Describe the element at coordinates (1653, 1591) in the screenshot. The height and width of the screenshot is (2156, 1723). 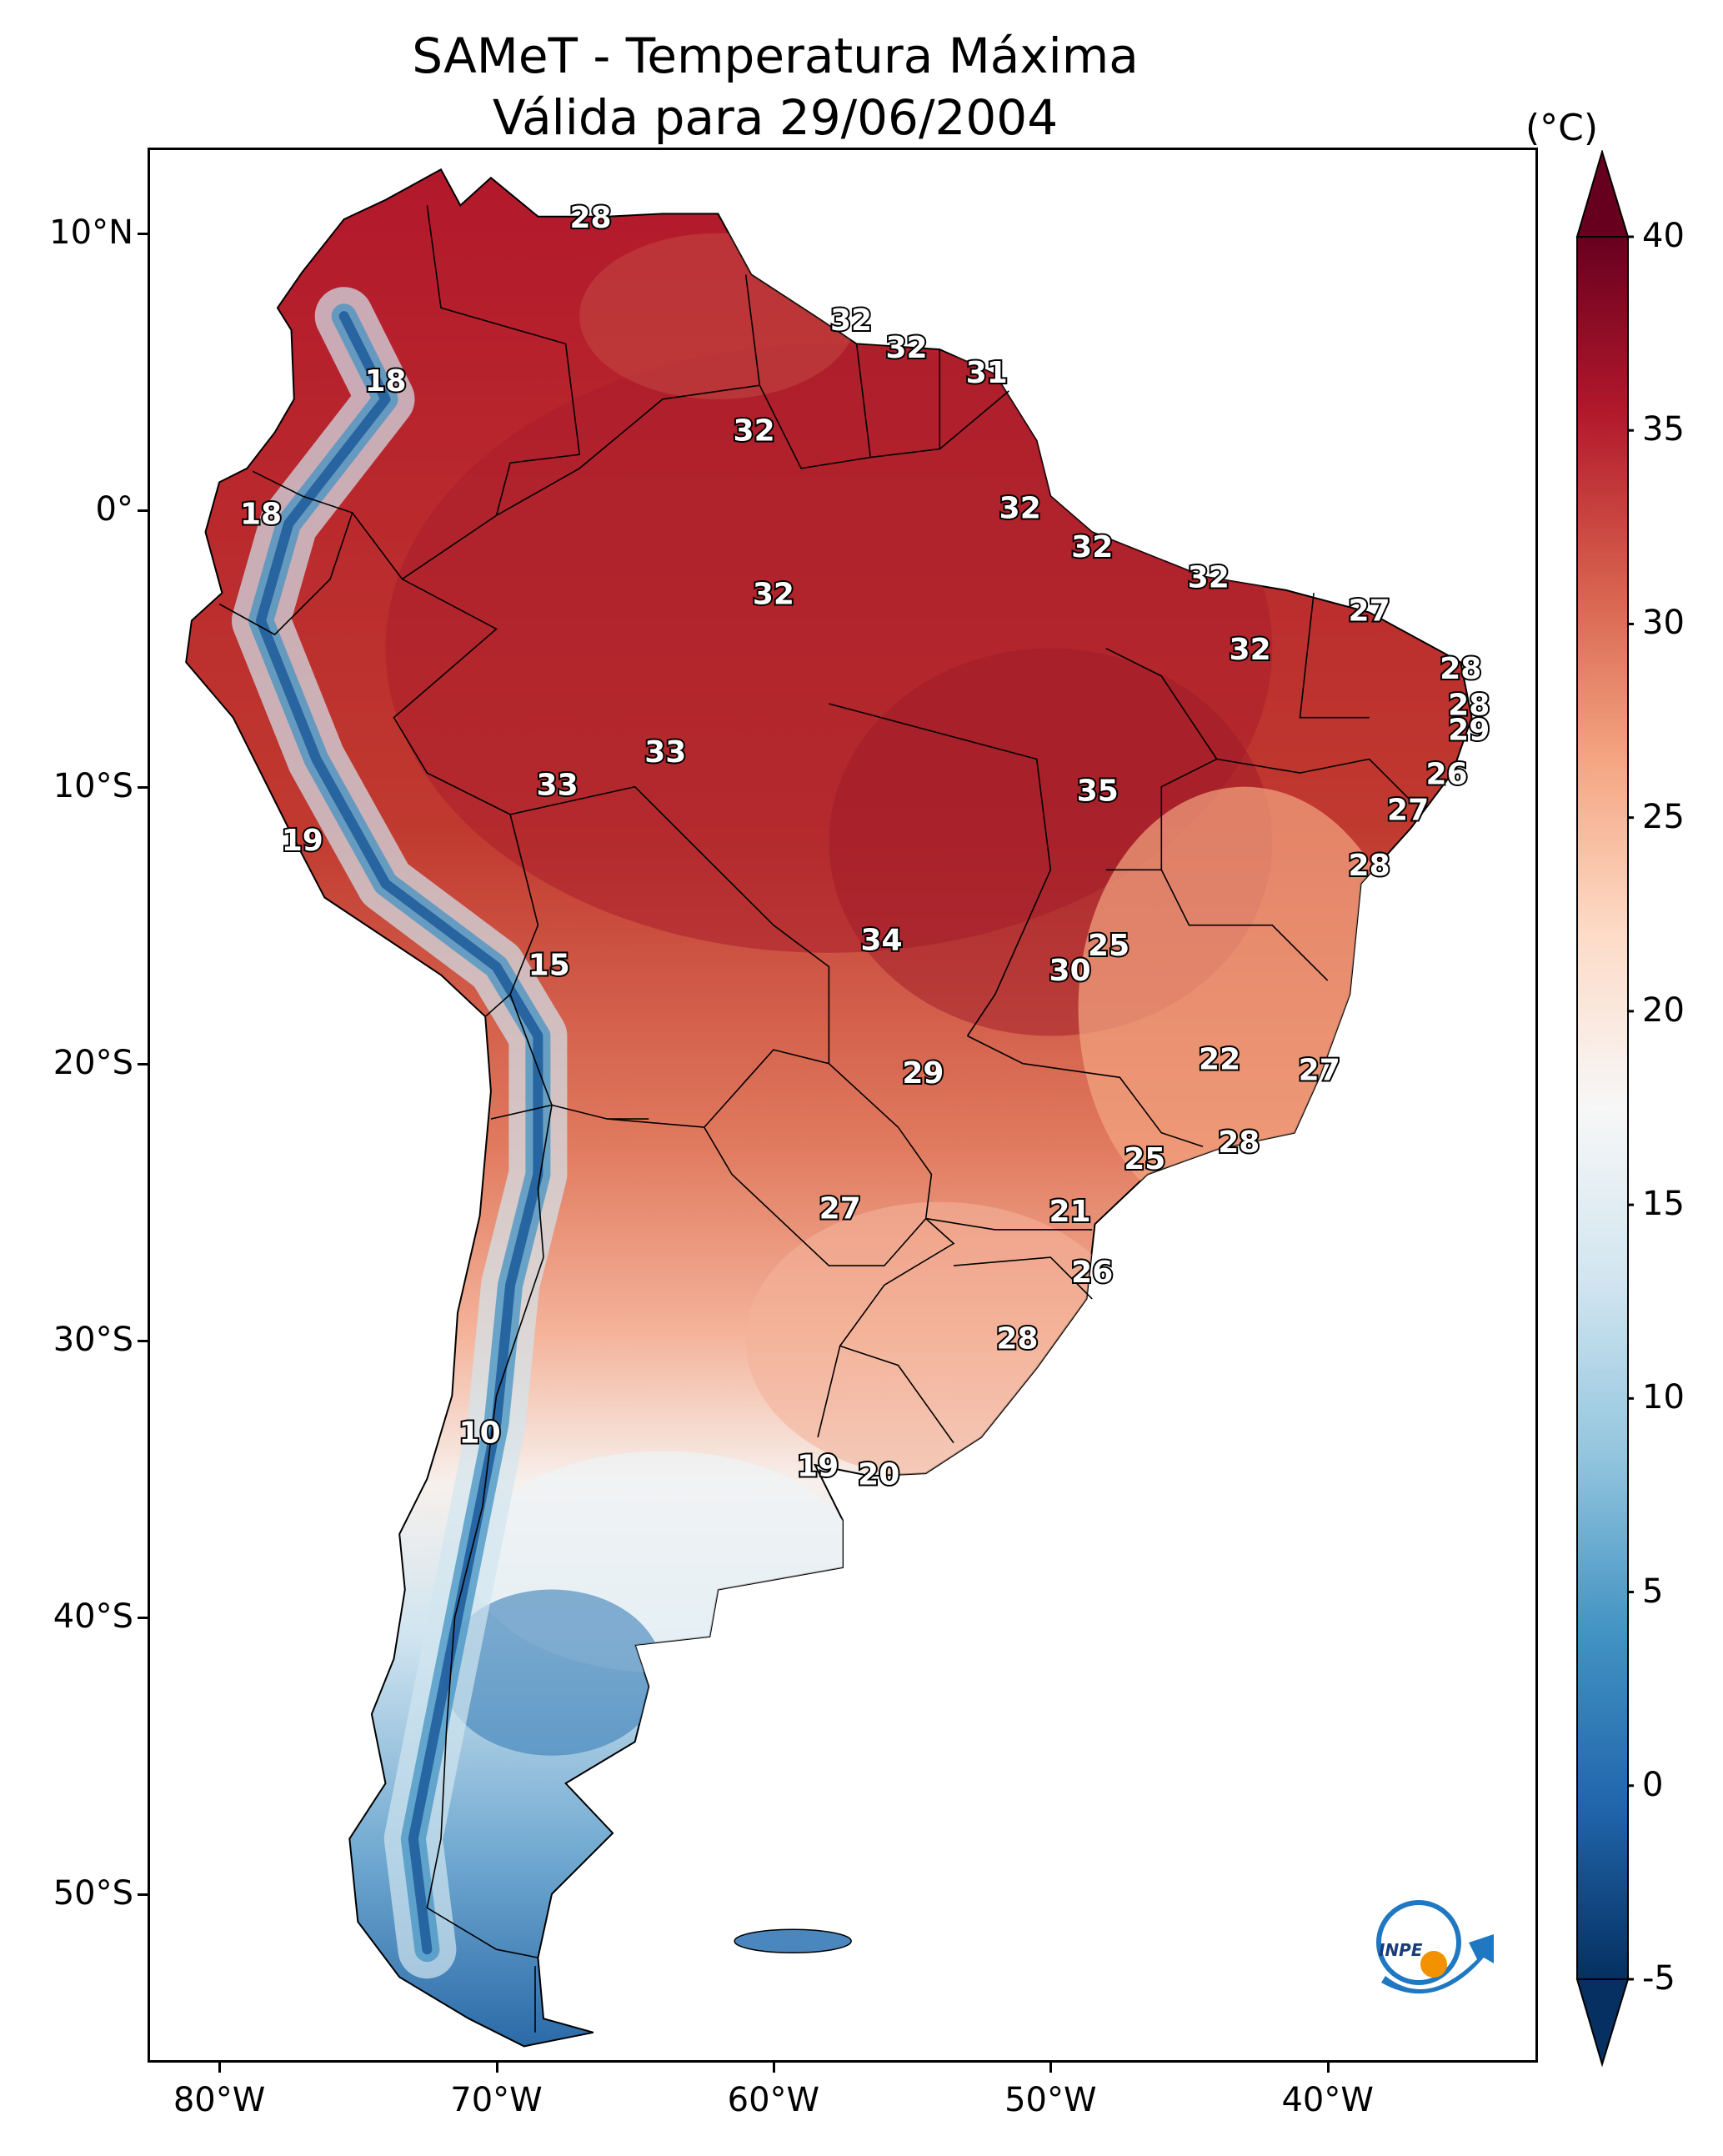
I see `colorbar-tick-label: 5` at that location.